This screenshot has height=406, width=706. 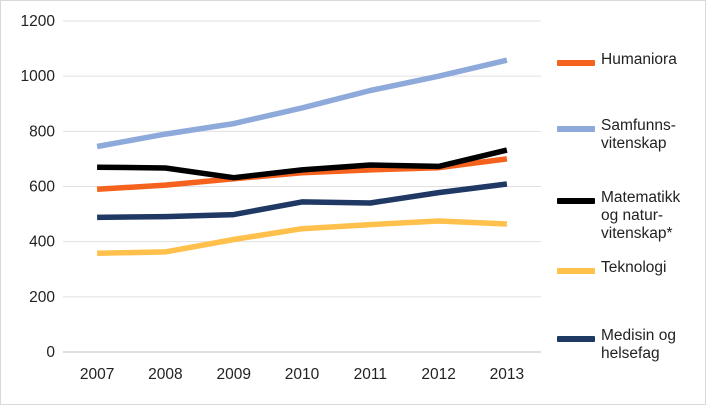 I want to click on x-tick-label: 2011, so click(x=370, y=374).